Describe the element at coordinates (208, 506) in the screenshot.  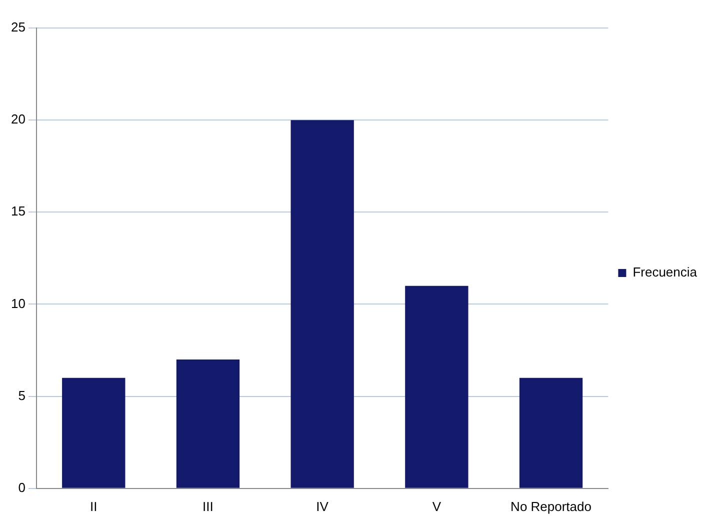
I see `x-tick-label: III` at that location.